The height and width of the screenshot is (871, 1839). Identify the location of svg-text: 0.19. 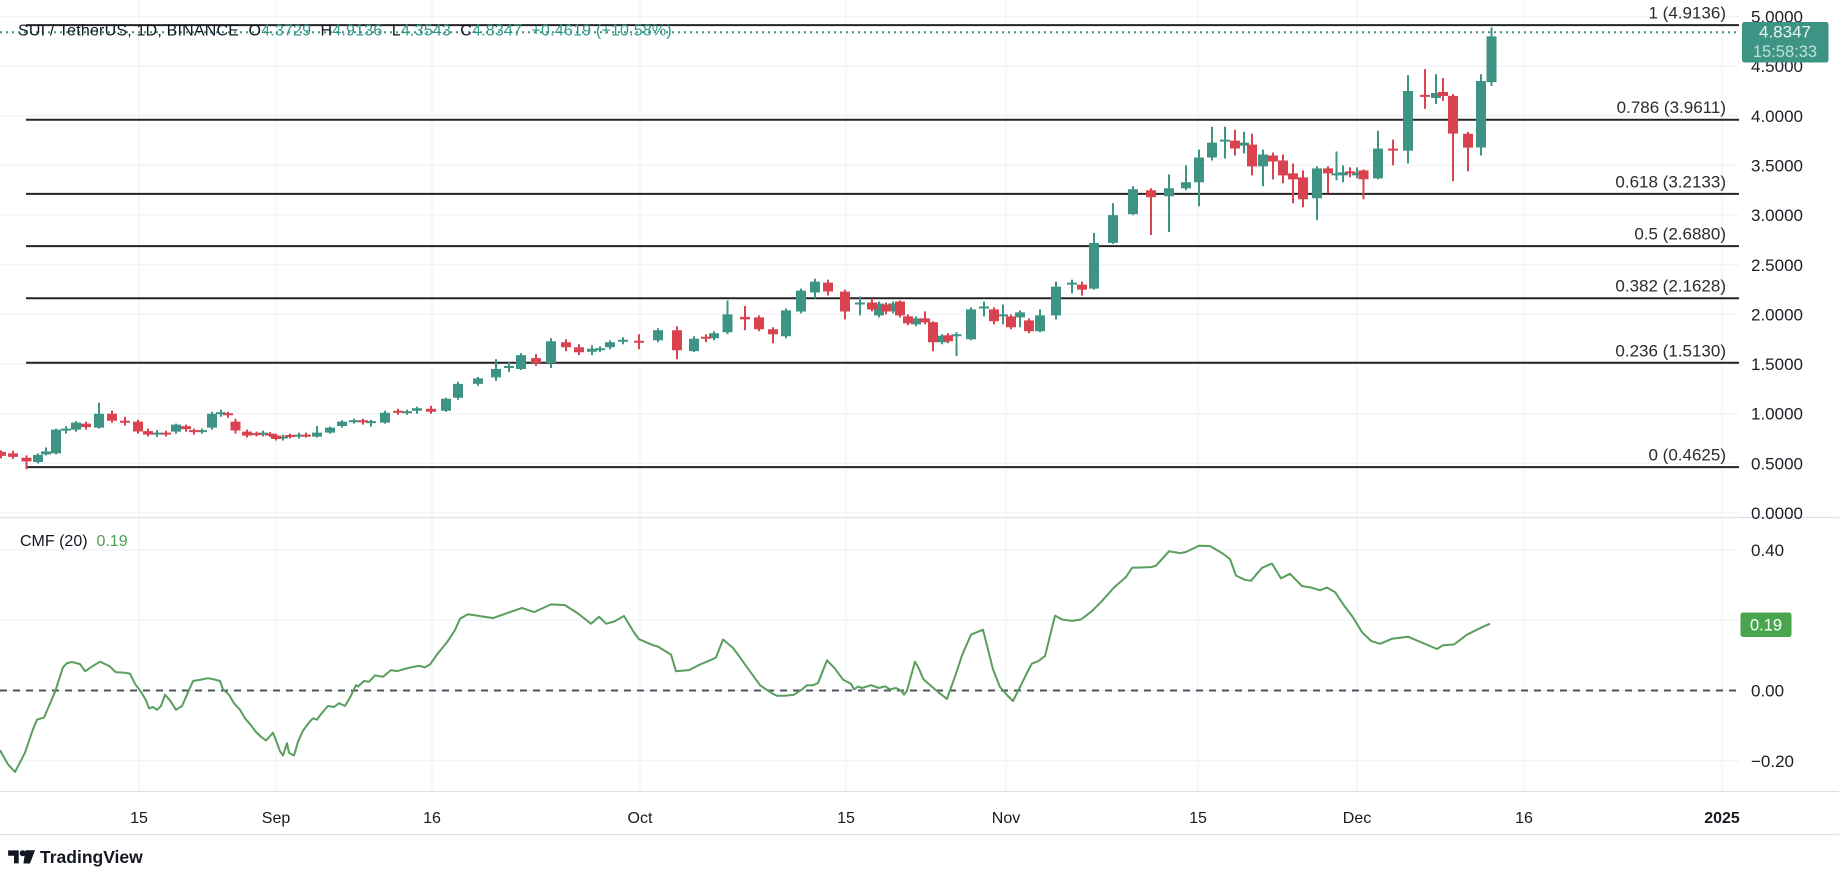
(1766, 626).